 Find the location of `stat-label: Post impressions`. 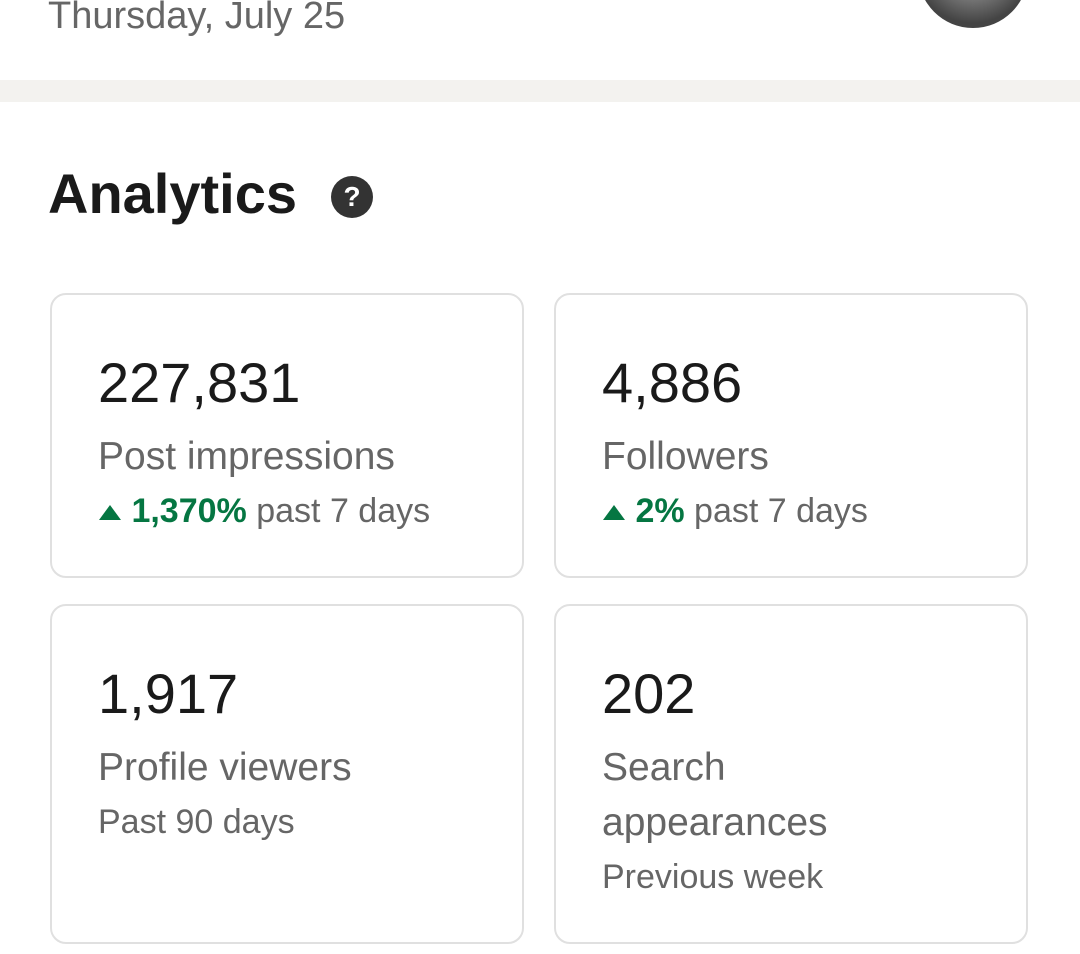

stat-label: Post impressions is located at coordinates (246, 456).